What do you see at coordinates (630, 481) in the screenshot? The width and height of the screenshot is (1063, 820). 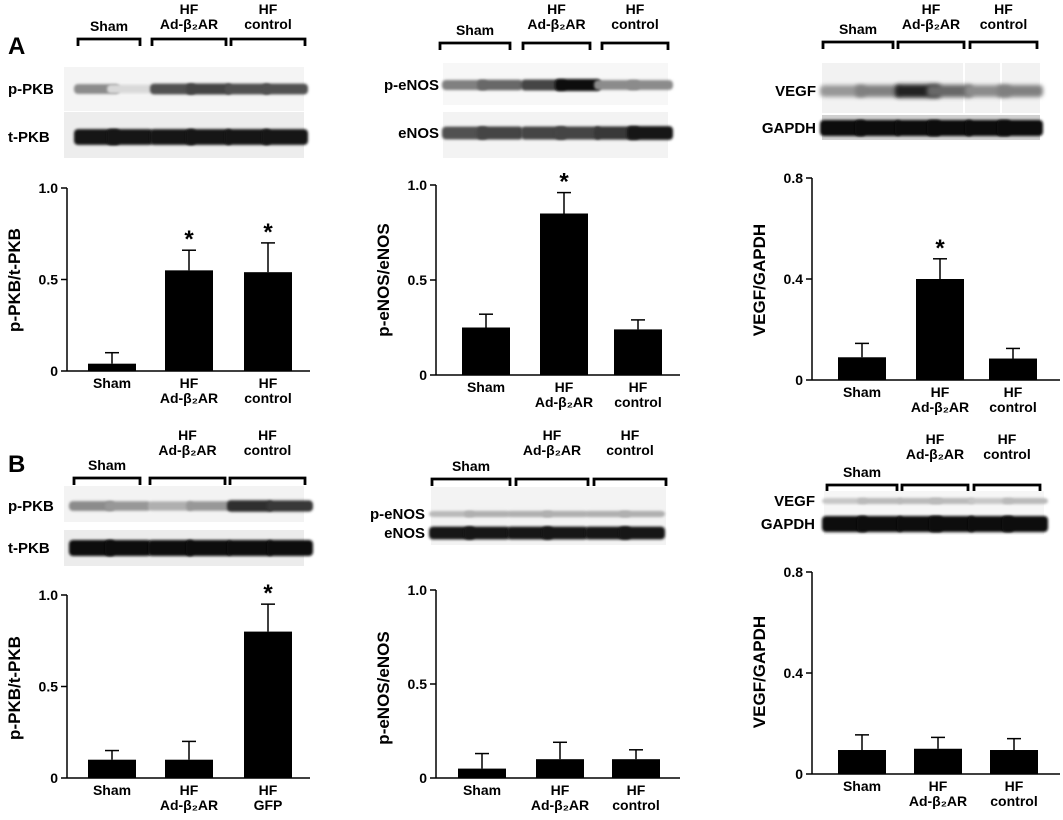 I see `blot-b-enos-bracket-control` at bounding box center [630, 481].